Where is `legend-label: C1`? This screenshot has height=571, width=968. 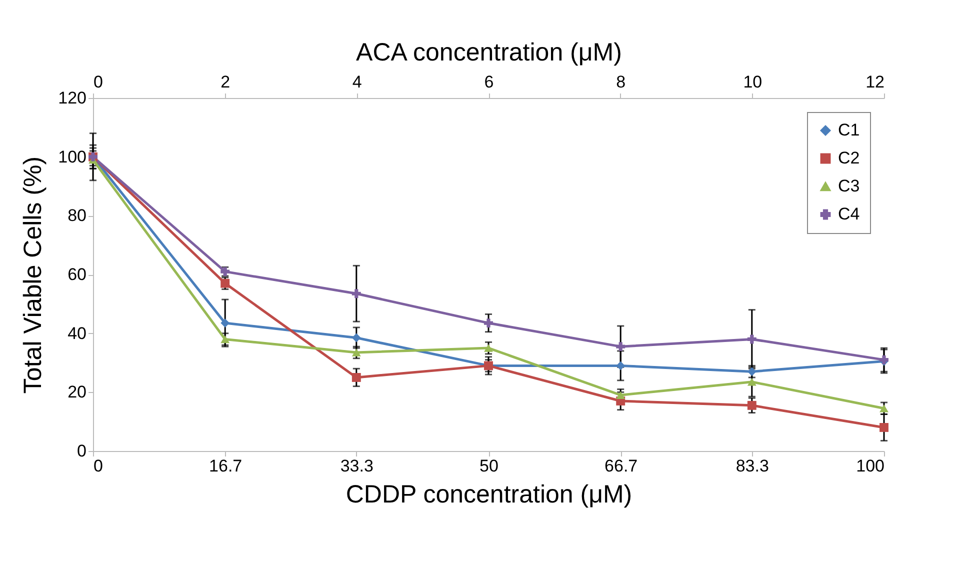
legend-label: C1 is located at coordinates (849, 130).